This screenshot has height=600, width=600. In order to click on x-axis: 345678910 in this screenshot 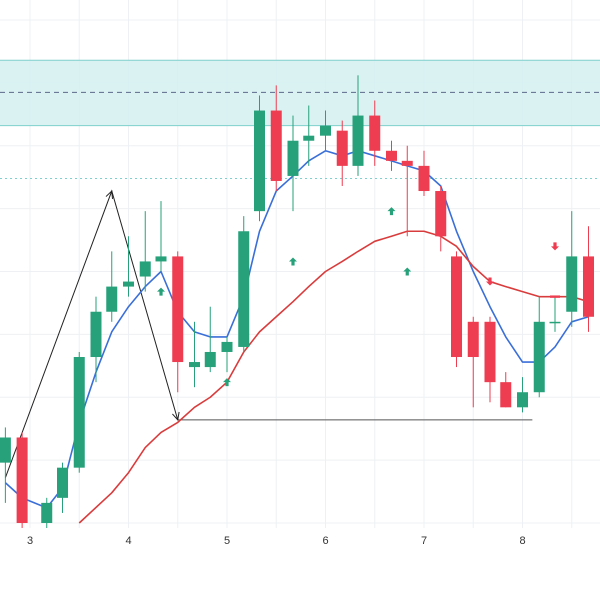, I will do `click(276, 541)`.